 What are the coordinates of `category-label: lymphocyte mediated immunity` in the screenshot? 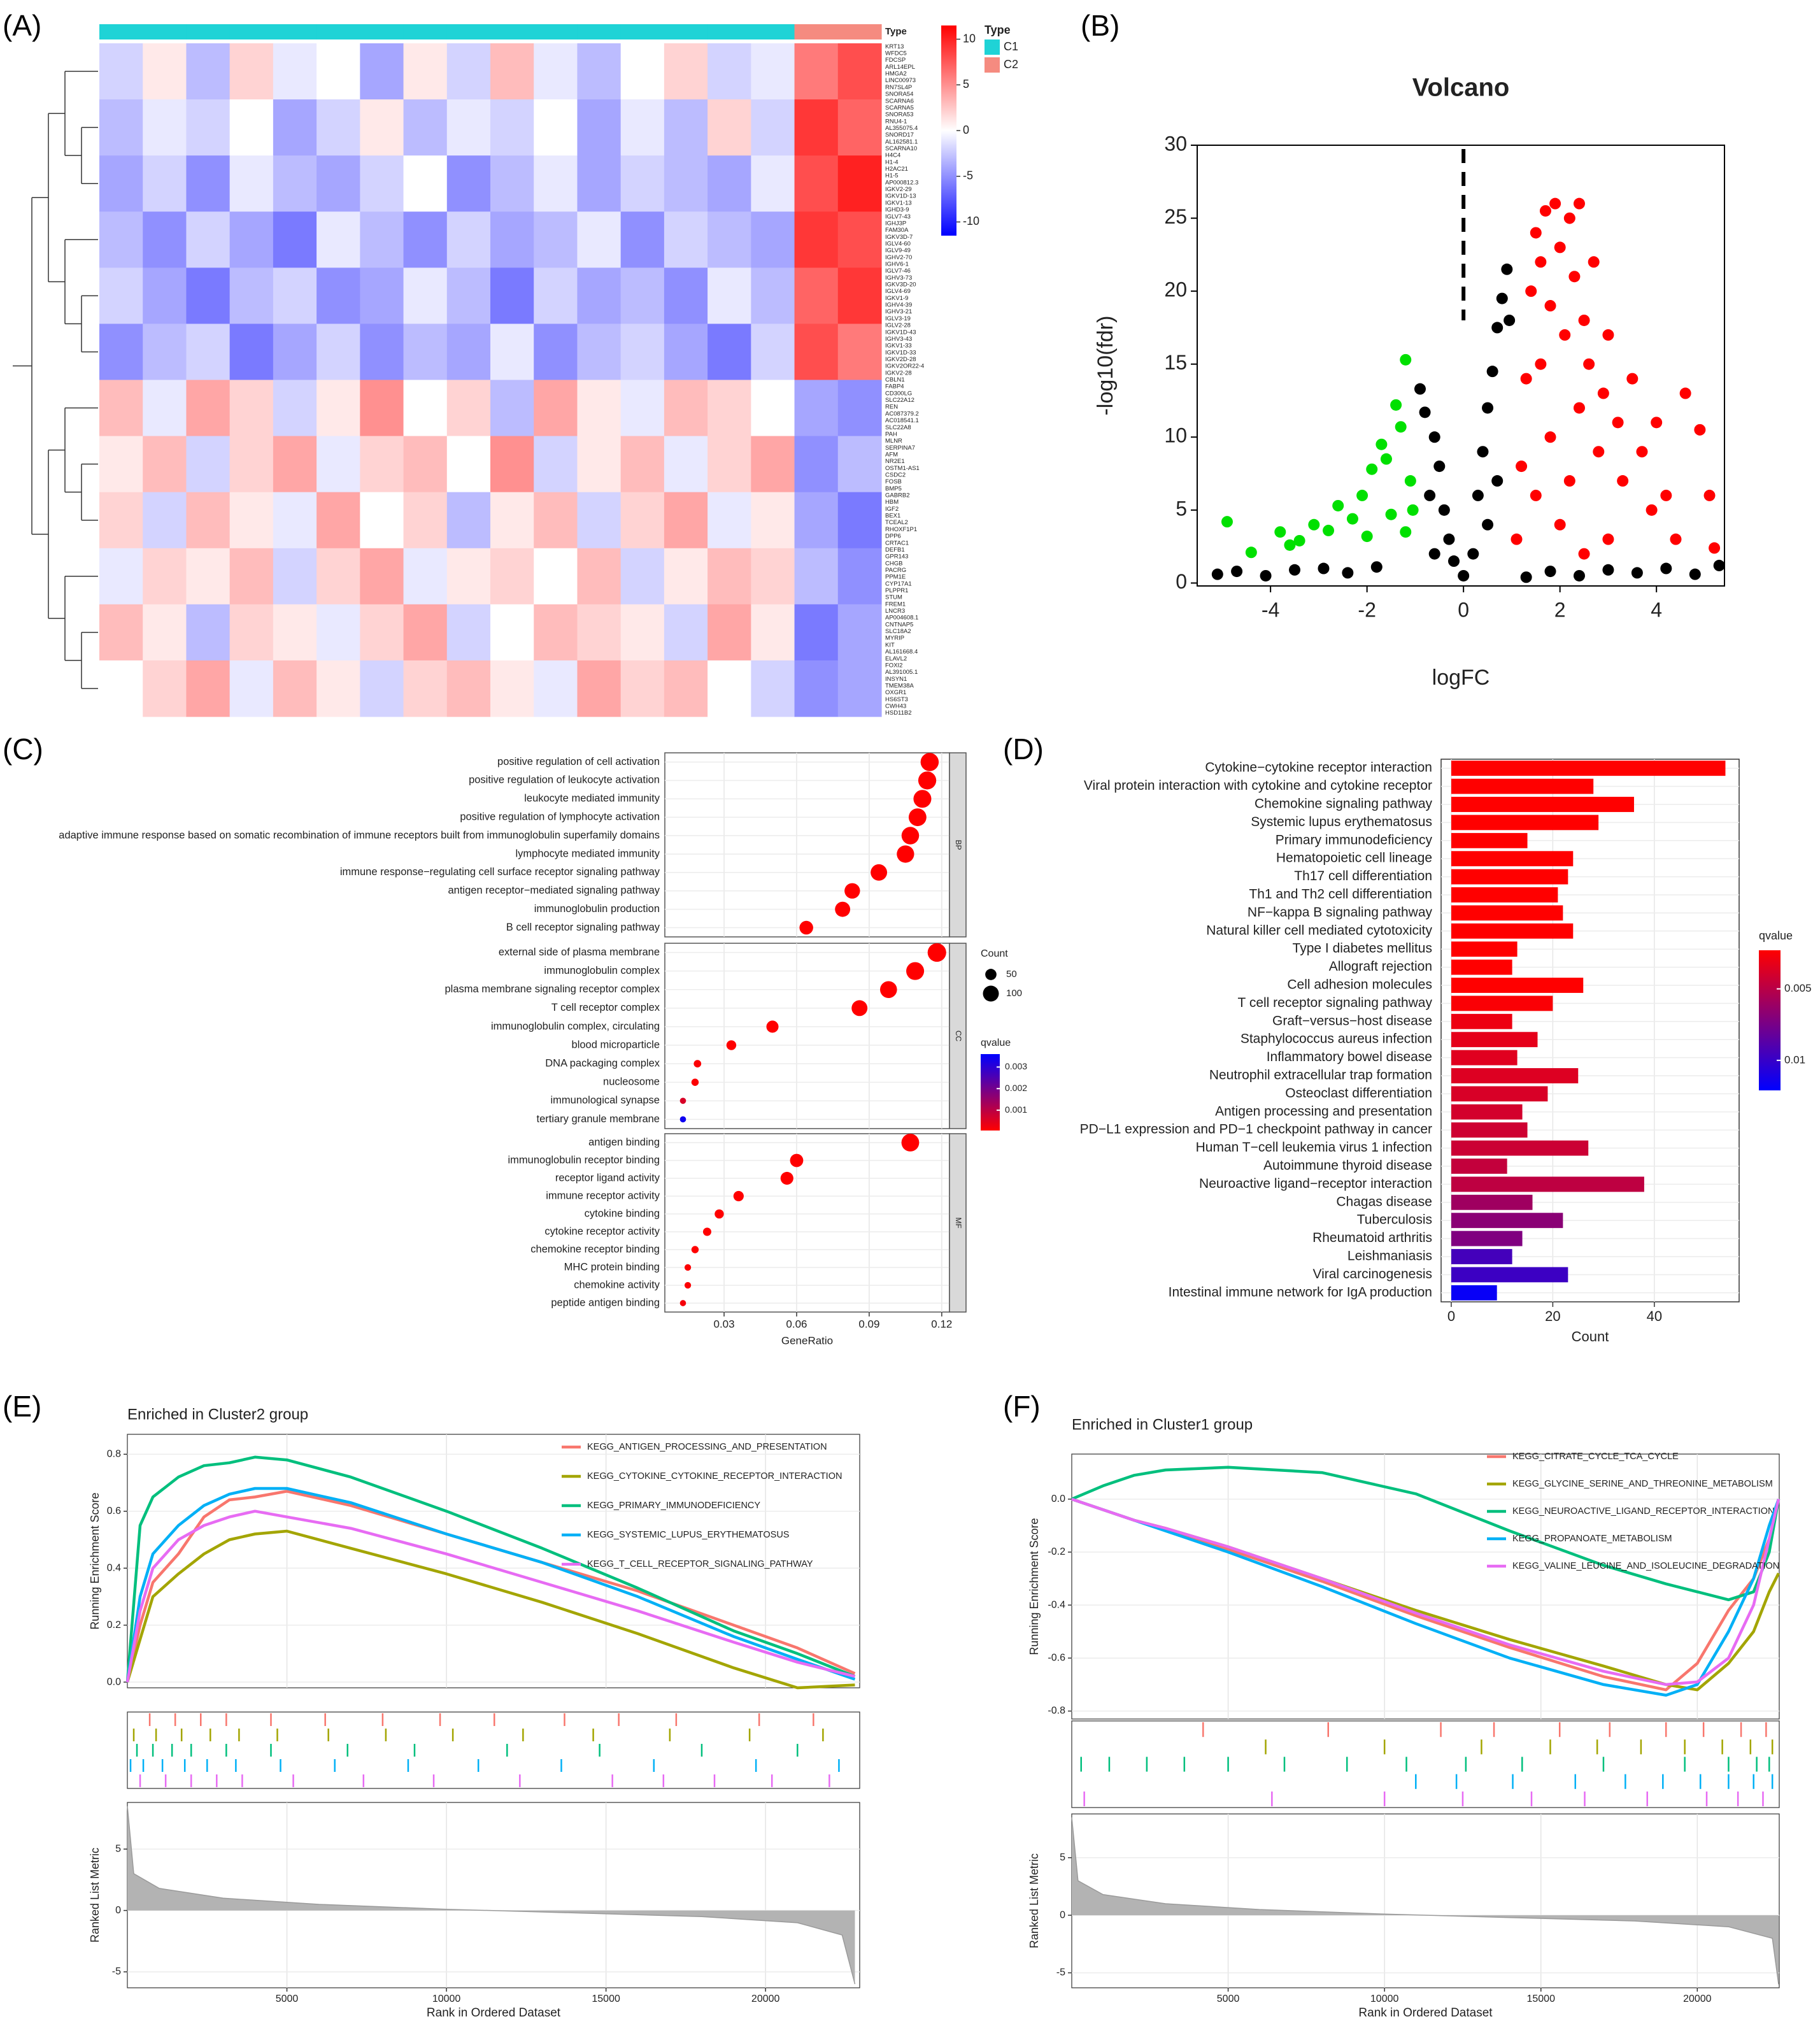 It's located at (587, 853).